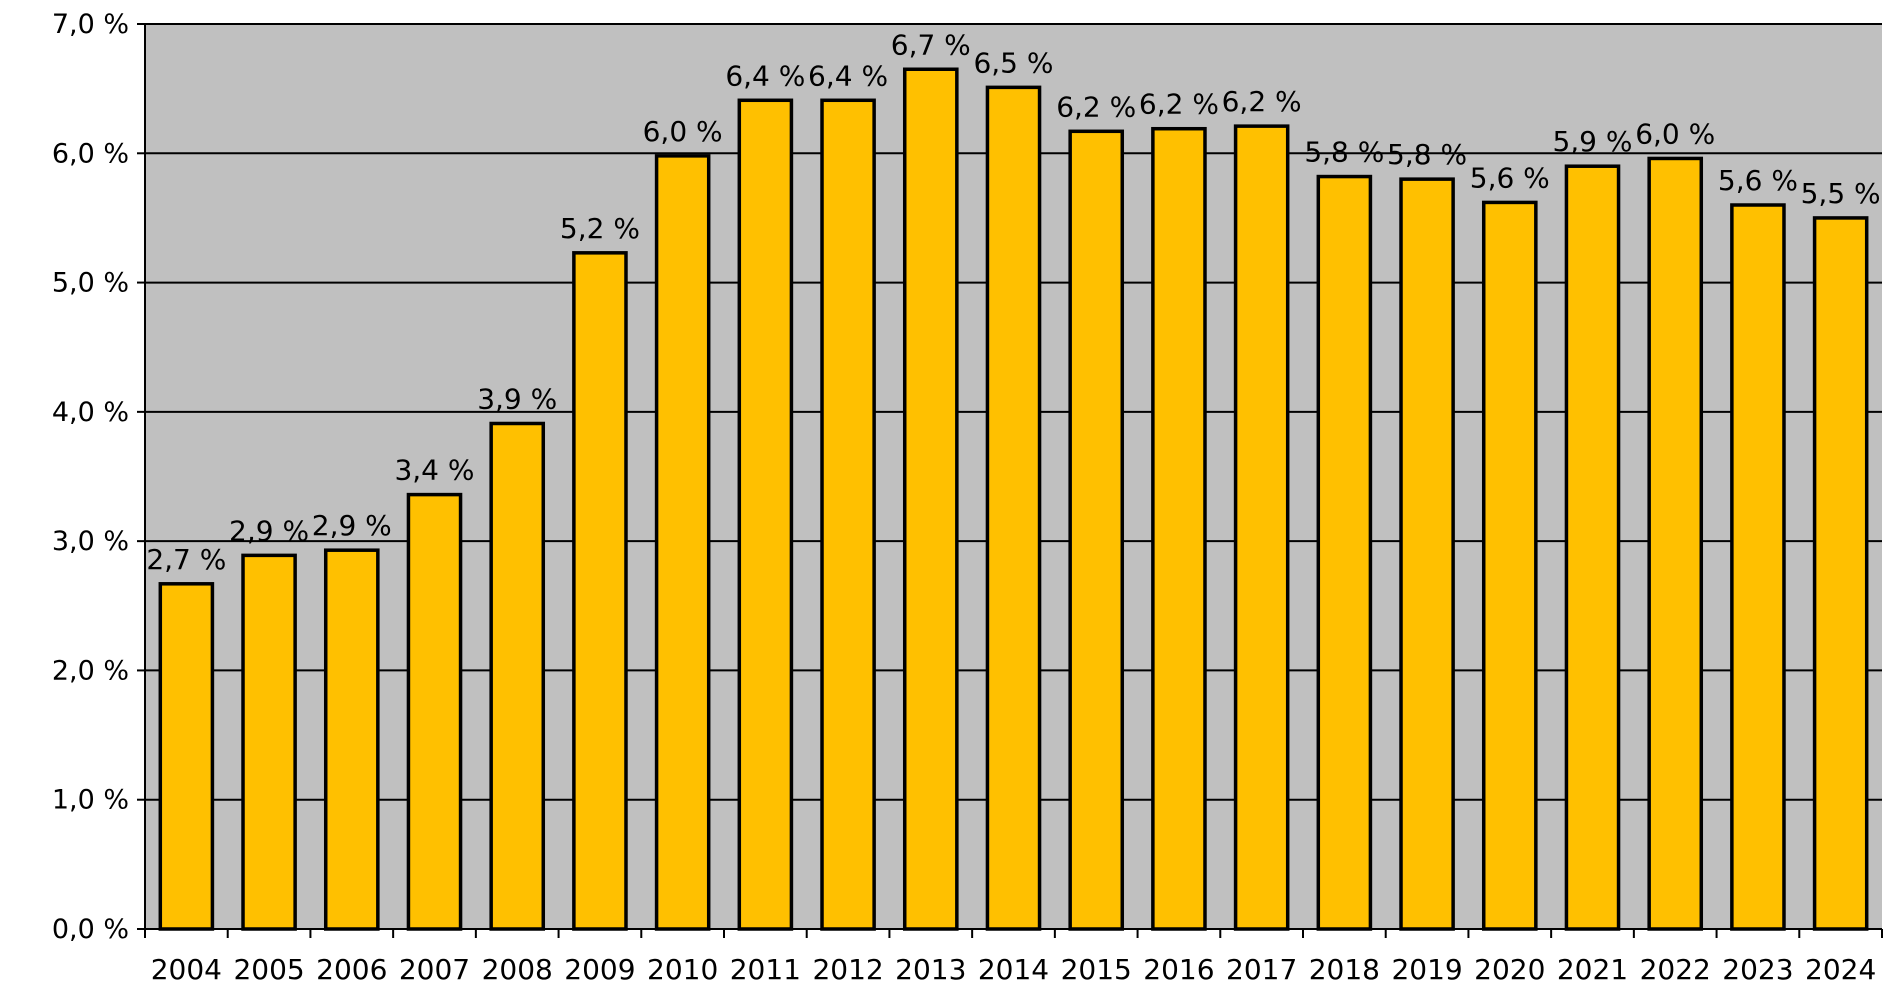 This screenshot has width=1887, height=995. What do you see at coordinates (98, 477) in the screenshot?
I see `y-axis-ticks: 0,0 % 1,0 % 2,0 % 3,0 % 4,0 % 5,0 % 6,0 % 7,0 %` at bounding box center [98, 477].